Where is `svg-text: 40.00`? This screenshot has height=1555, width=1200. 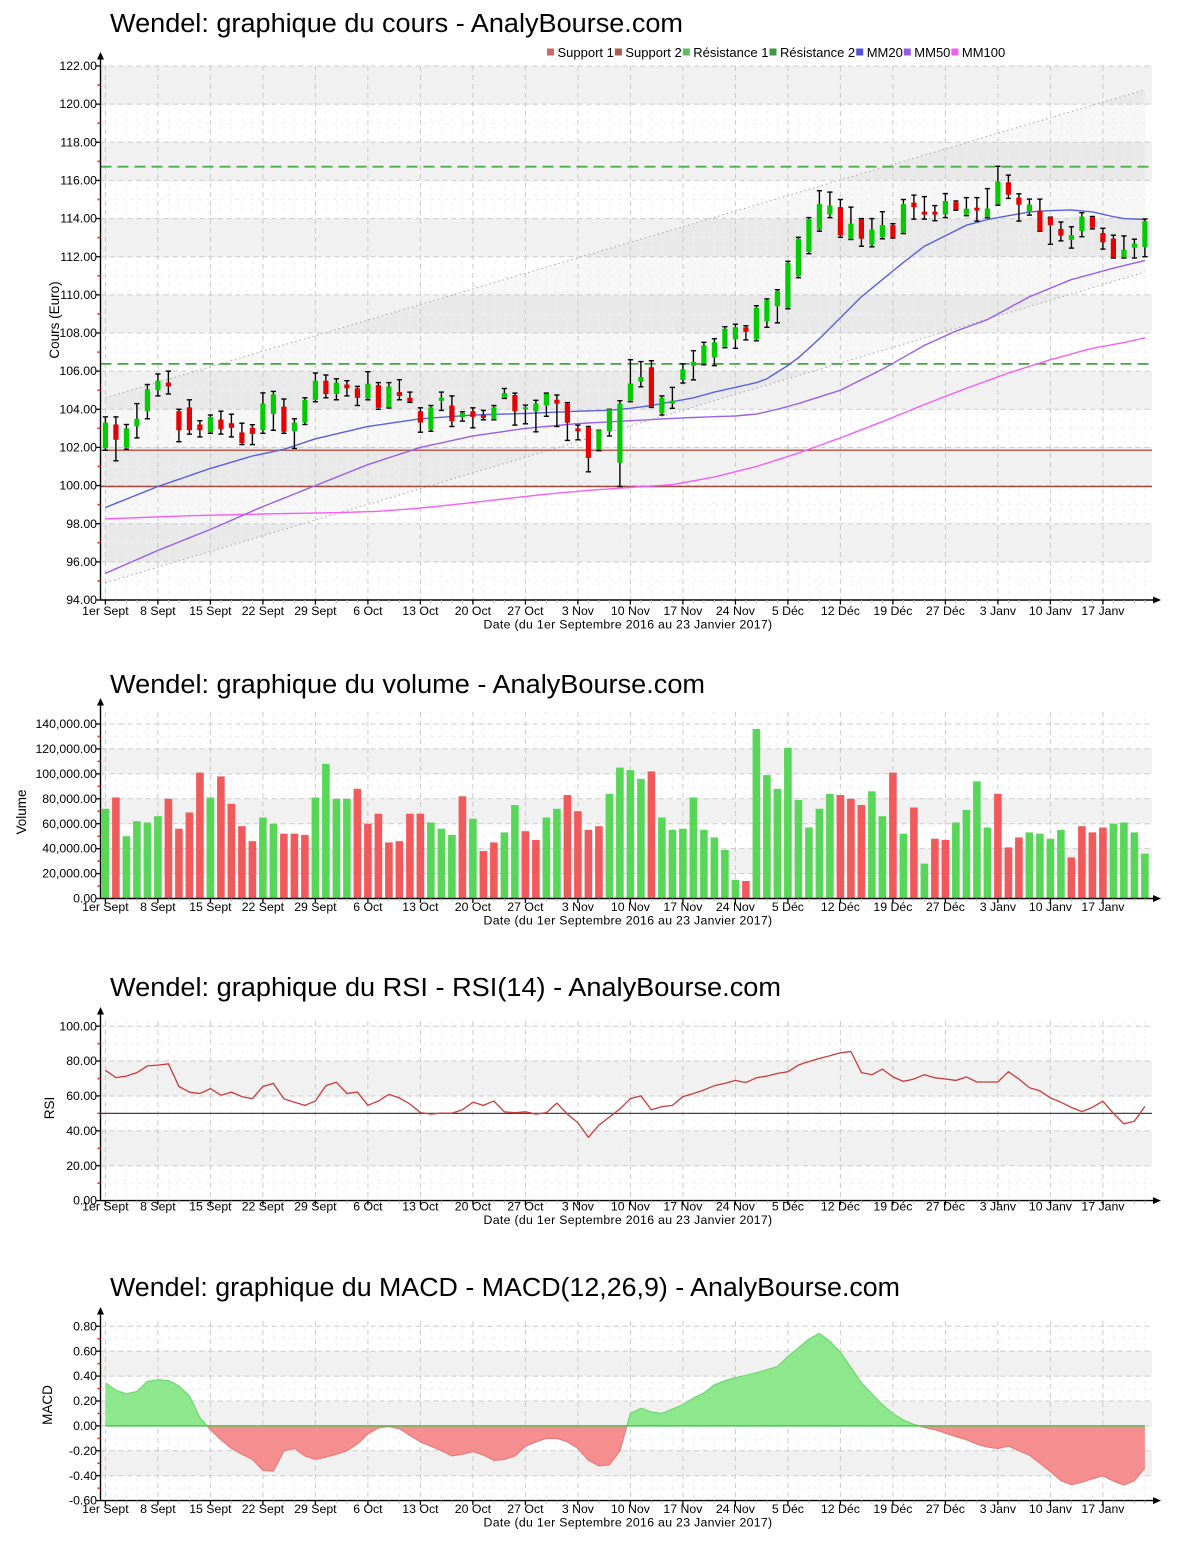
svg-text: 40.00 is located at coordinates (81, 1131).